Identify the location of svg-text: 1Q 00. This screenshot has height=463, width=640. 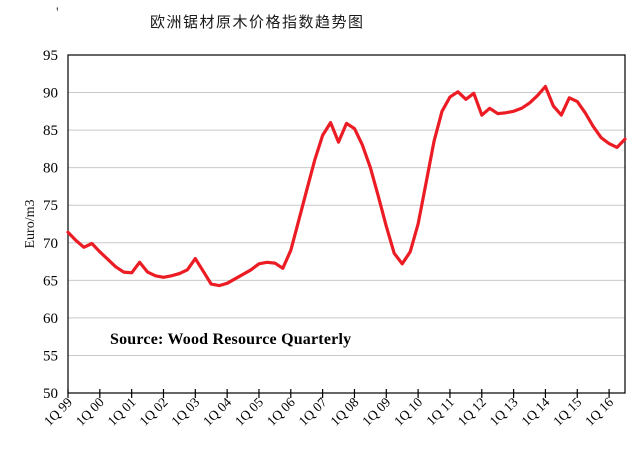
(90, 411).